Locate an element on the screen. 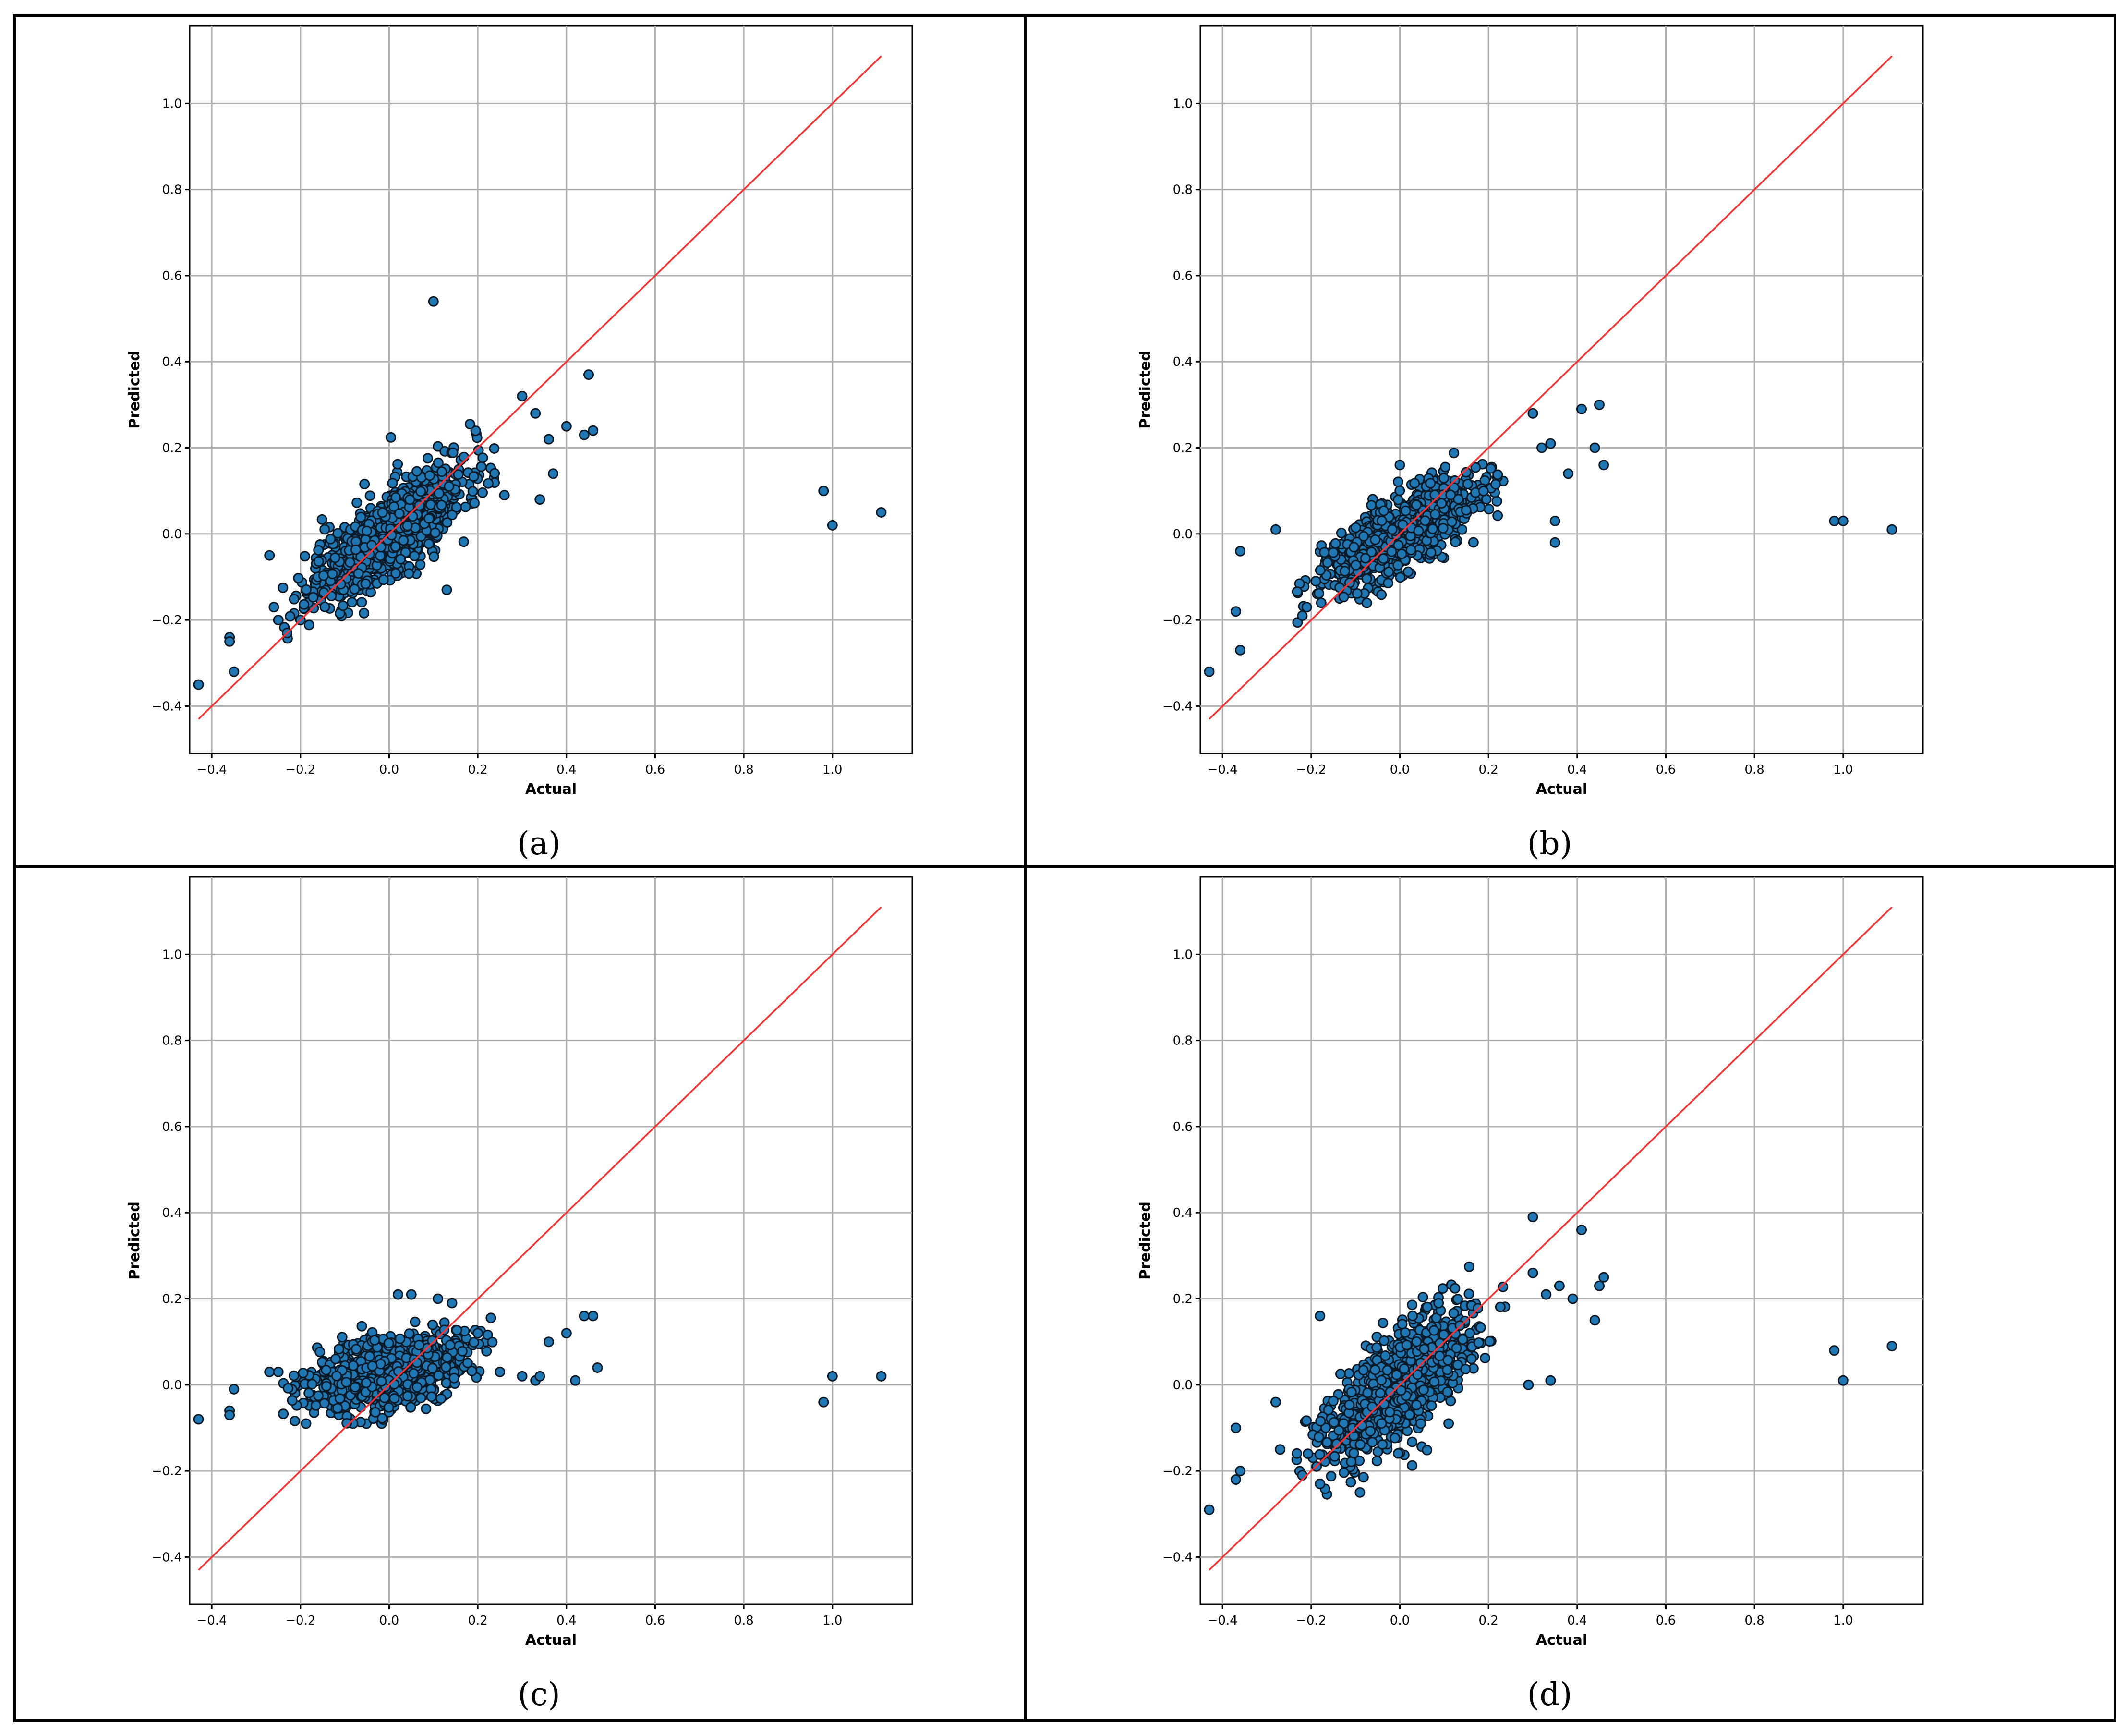  panel-b-y-tick-label-4: 0.4 is located at coordinates (1183, 362).